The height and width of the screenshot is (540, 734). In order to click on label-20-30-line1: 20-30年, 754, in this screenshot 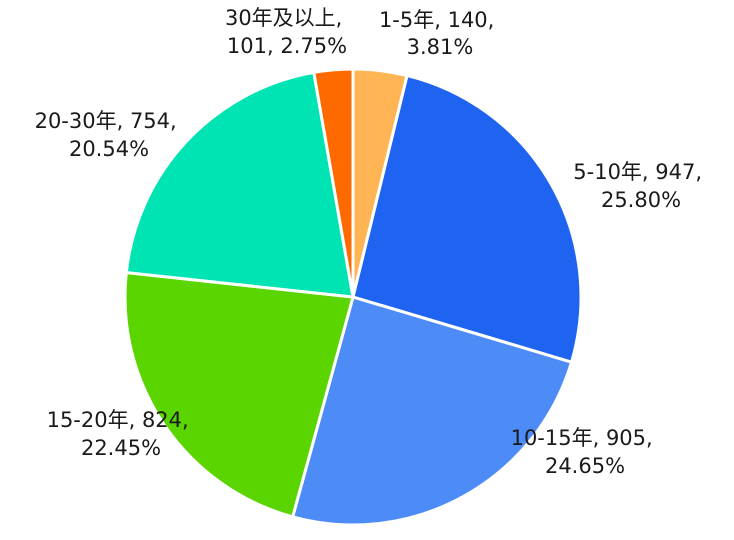, I will do `click(106, 121)`.